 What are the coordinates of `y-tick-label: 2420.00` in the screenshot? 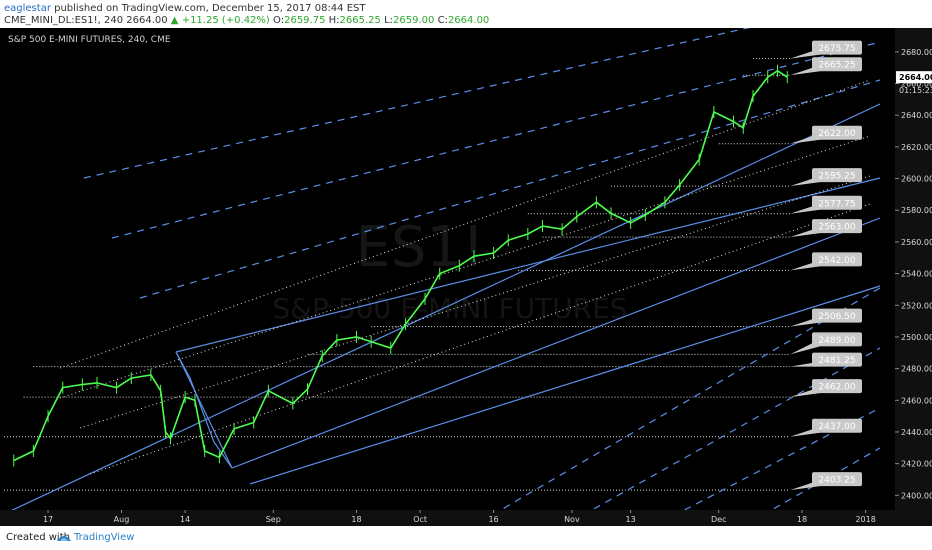 It's located at (916, 464).